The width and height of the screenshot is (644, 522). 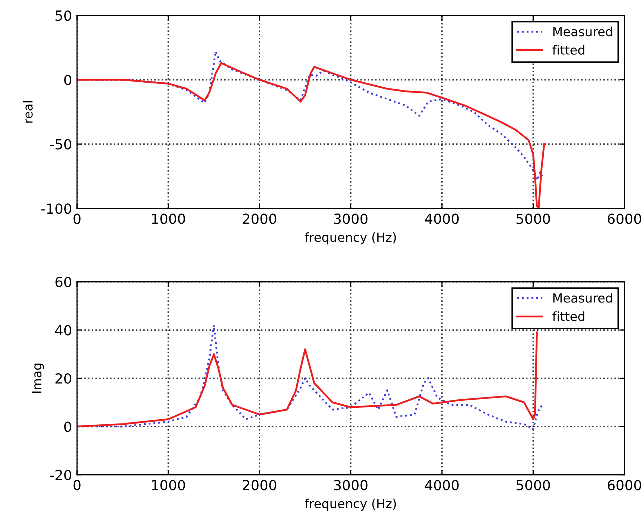 I want to click on y-axis-title: Imag, so click(x=38, y=379).